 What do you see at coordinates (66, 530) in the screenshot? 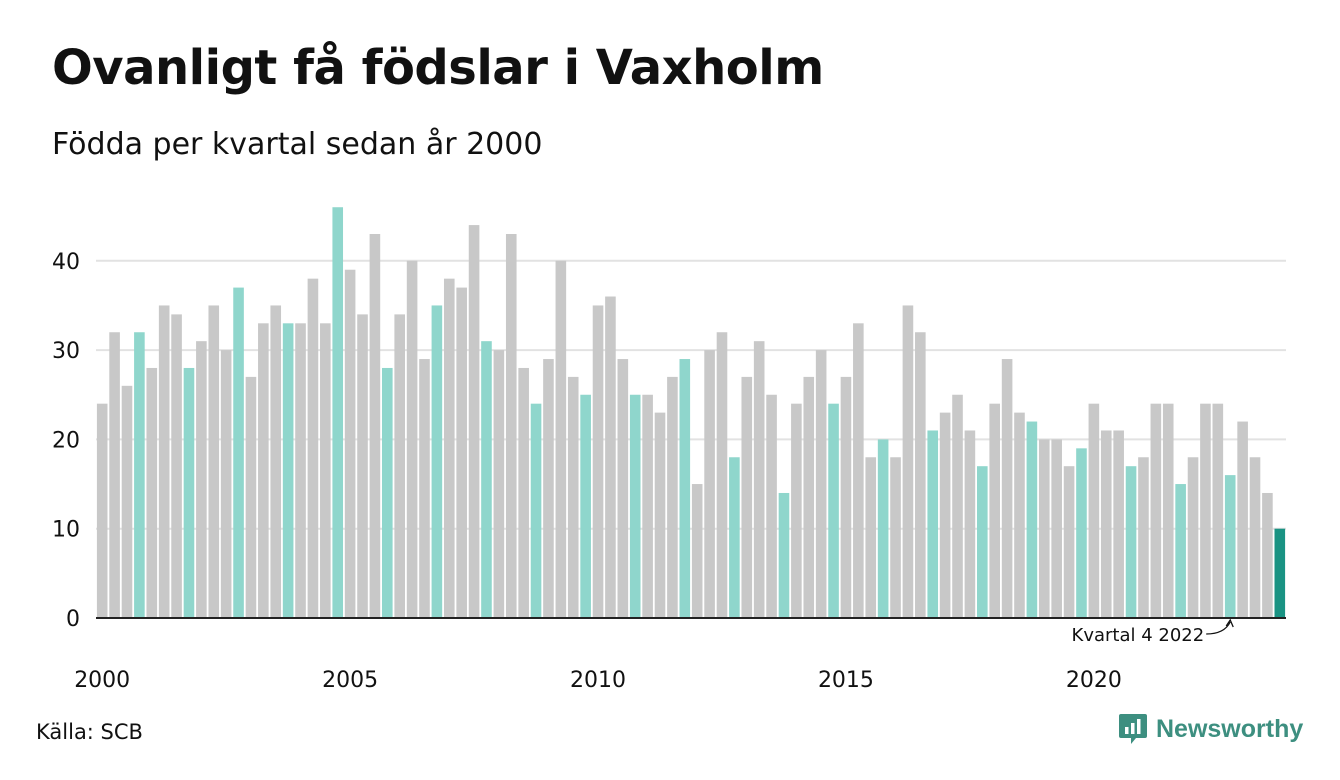
I see `y-tick-label: 10` at bounding box center [66, 530].